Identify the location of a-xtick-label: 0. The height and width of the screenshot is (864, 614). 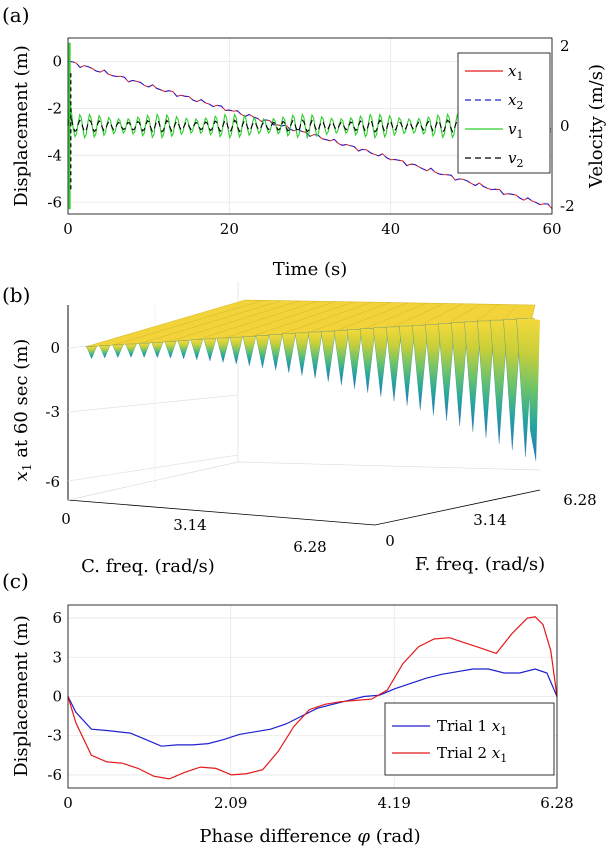
(68, 229).